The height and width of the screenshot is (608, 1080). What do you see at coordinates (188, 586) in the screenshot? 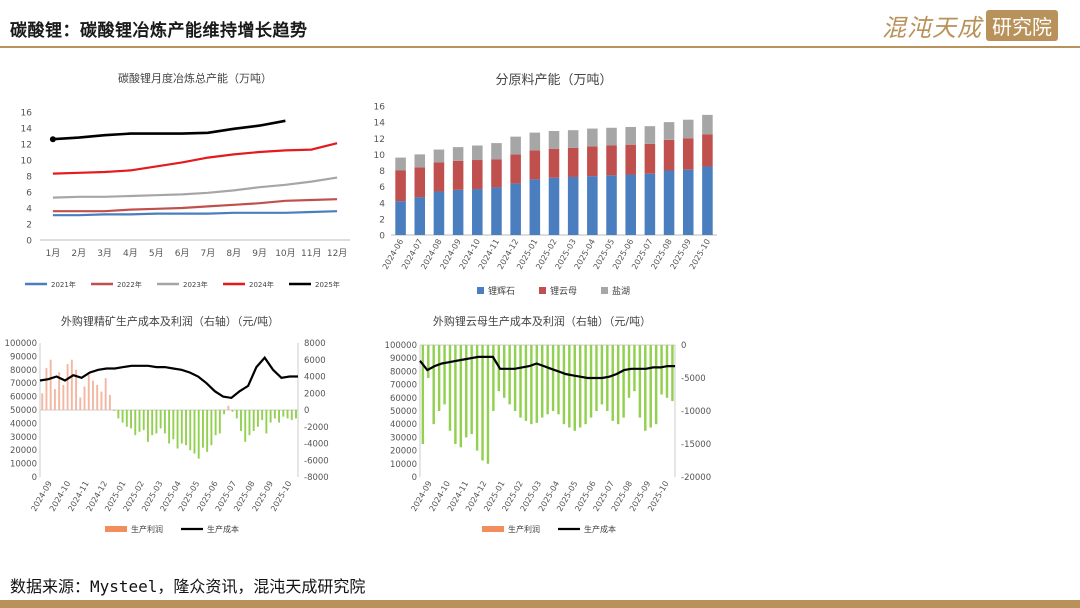
I see `data-source-note: 数据来源：Mysteel，隆众资讯，混沌天成研究院` at bounding box center [188, 586].